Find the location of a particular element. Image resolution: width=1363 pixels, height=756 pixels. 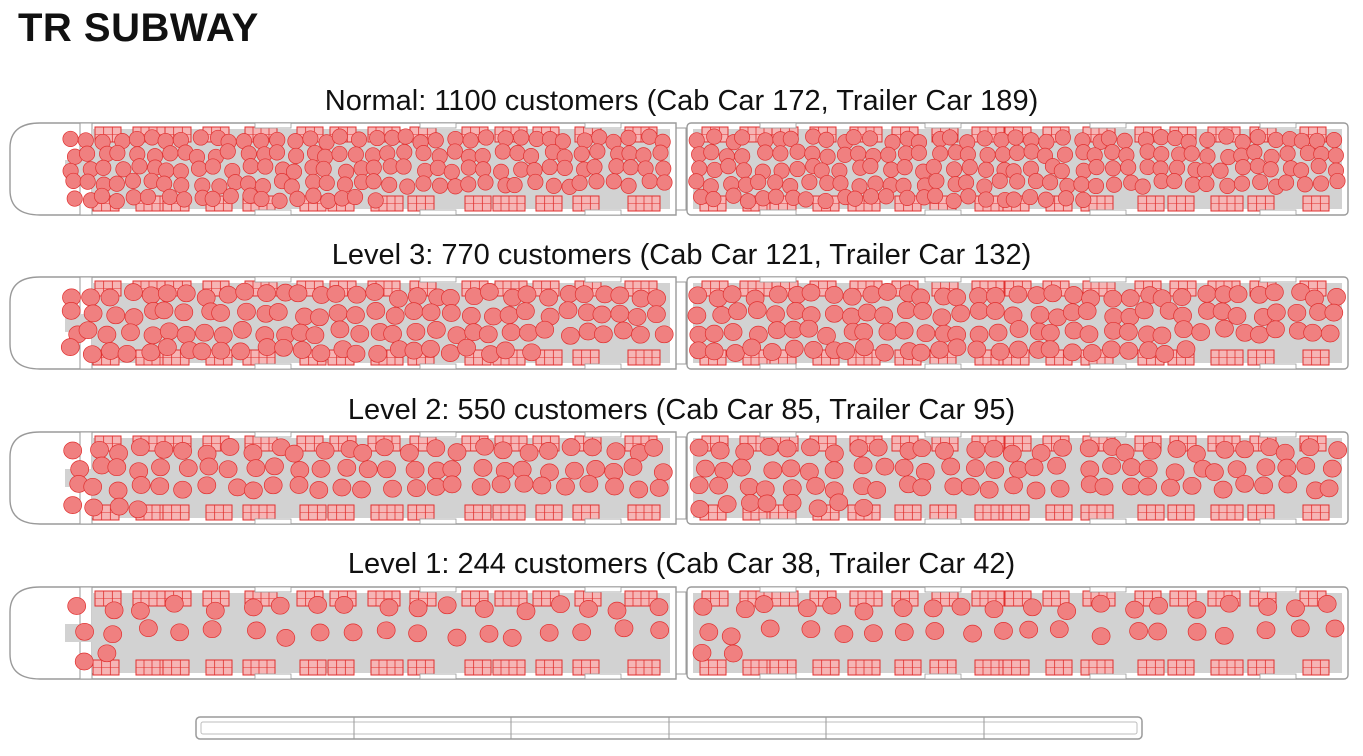

cab-car is located at coordinates (343, 169).